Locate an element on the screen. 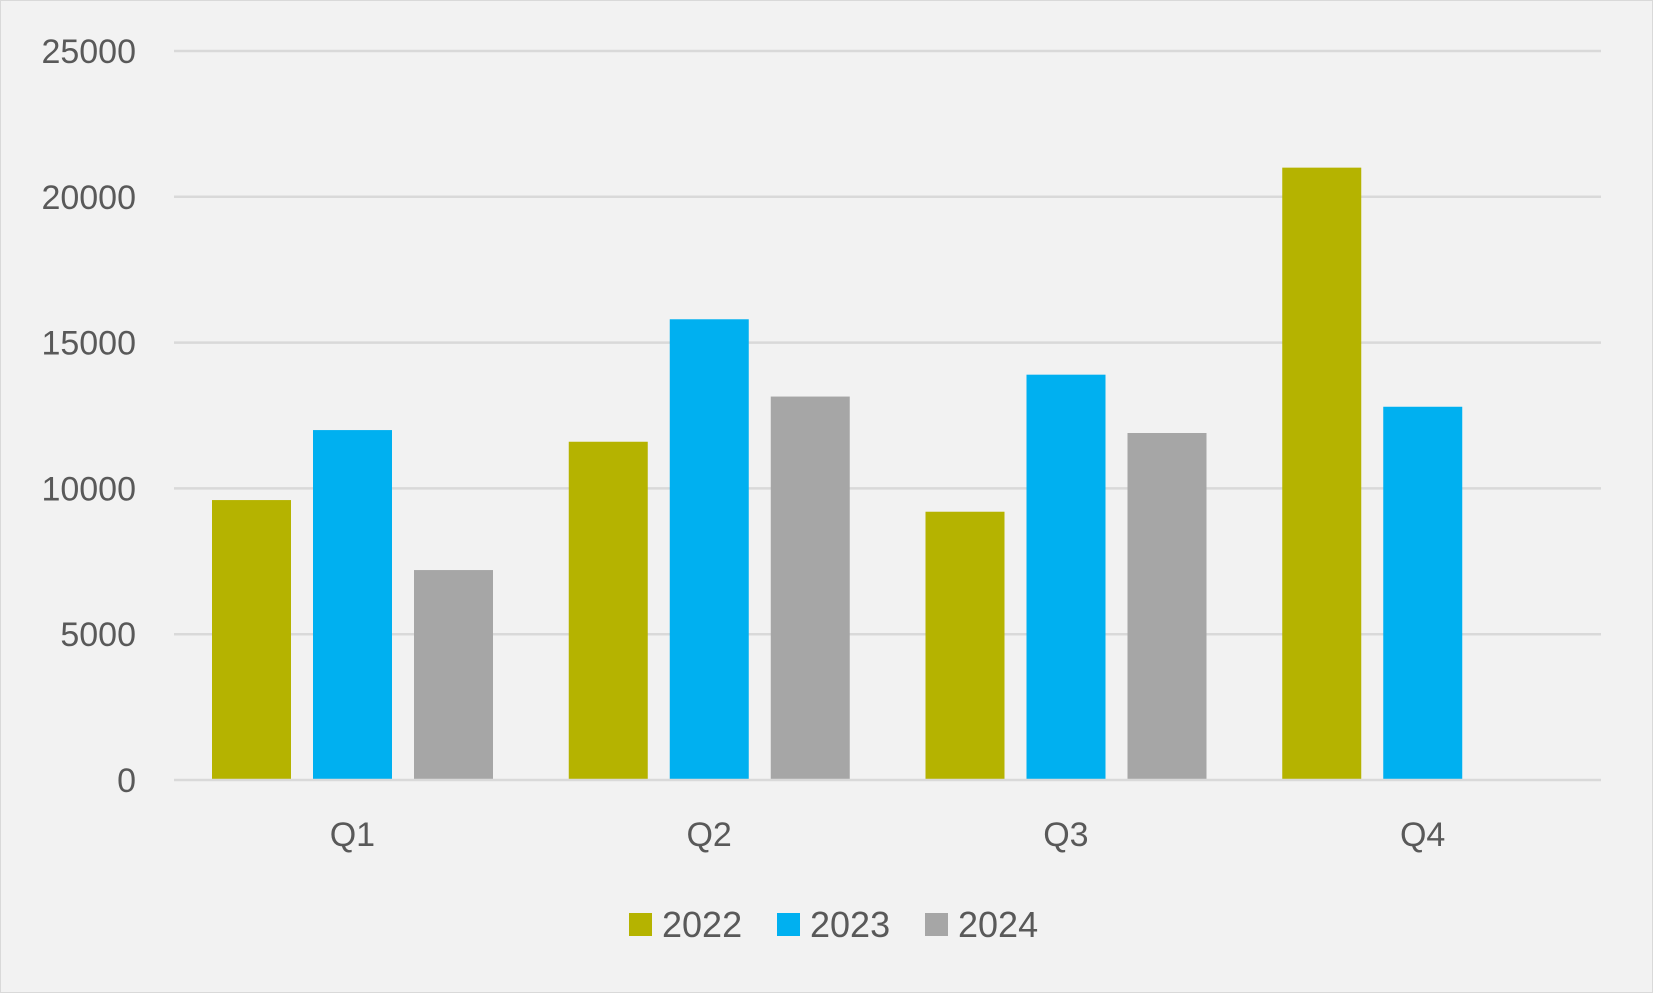  x-tick-label: Q2 is located at coordinates (708, 835).